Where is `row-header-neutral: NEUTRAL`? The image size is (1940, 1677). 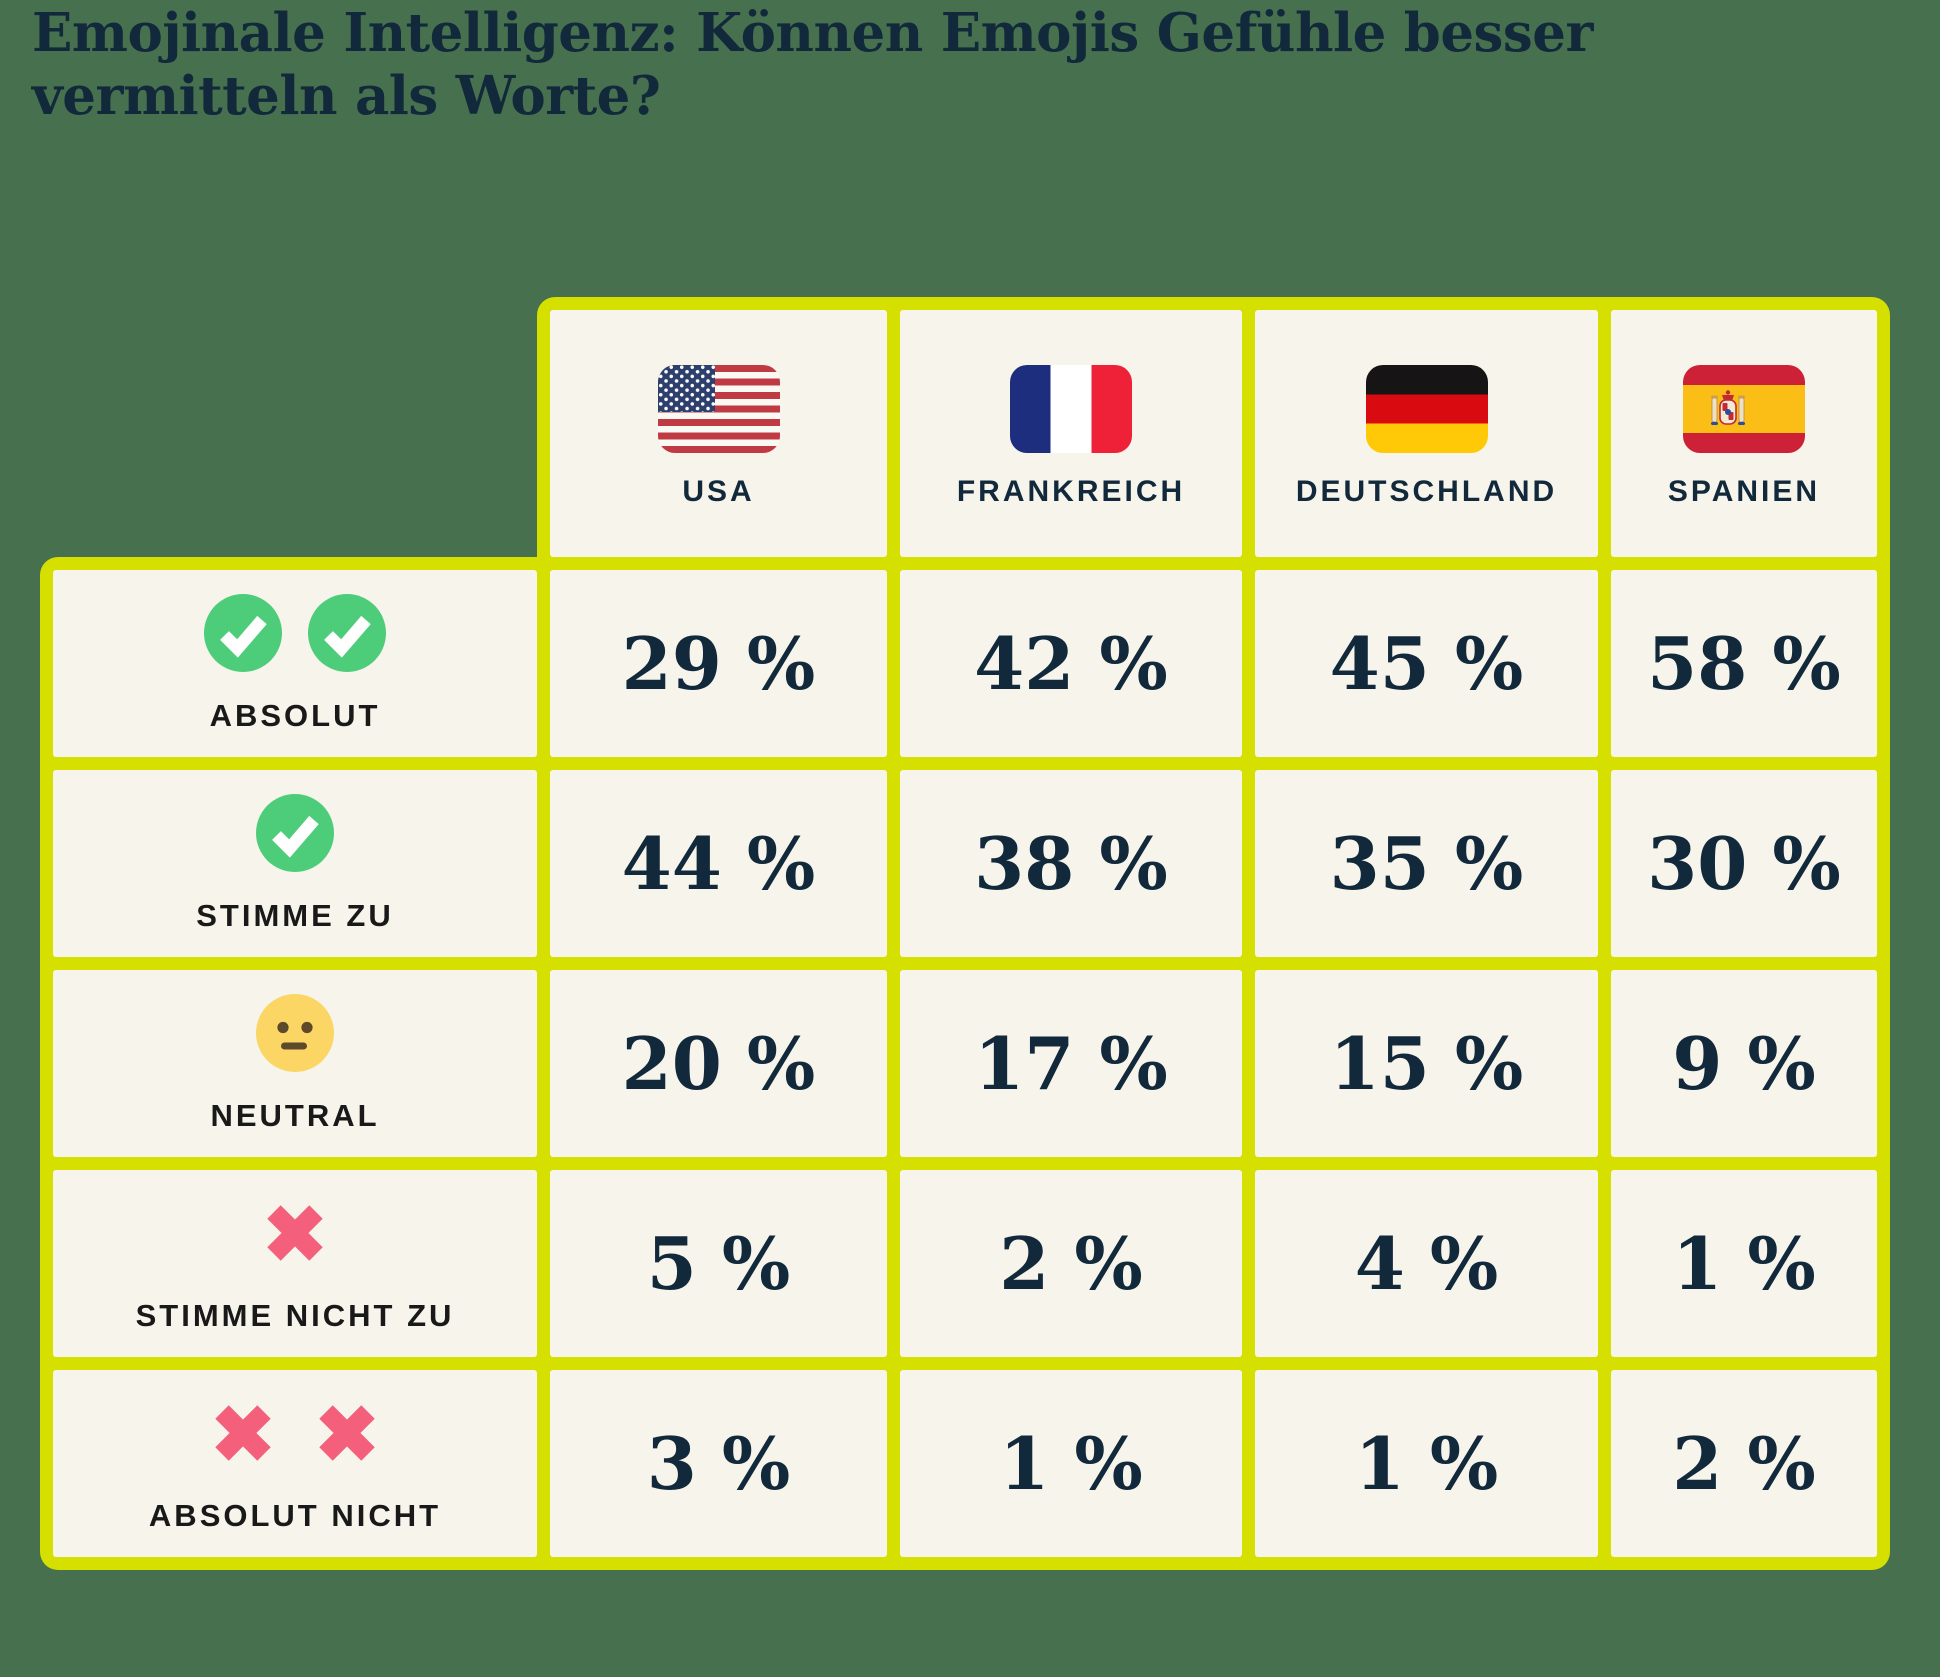 row-header-neutral: NEUTRAL is located at coordinates (295, 1063).